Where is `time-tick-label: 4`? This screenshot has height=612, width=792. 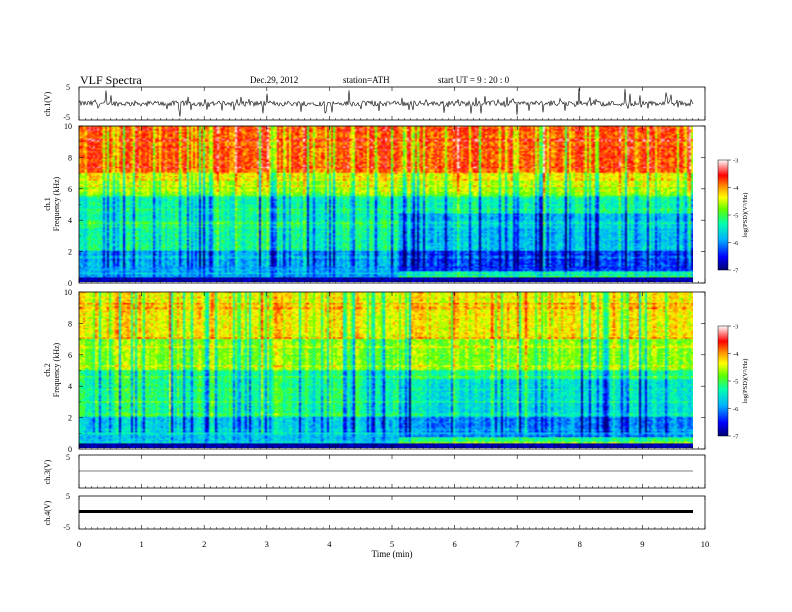 time-tick-label: 4 is located at coordinates (329, 544).